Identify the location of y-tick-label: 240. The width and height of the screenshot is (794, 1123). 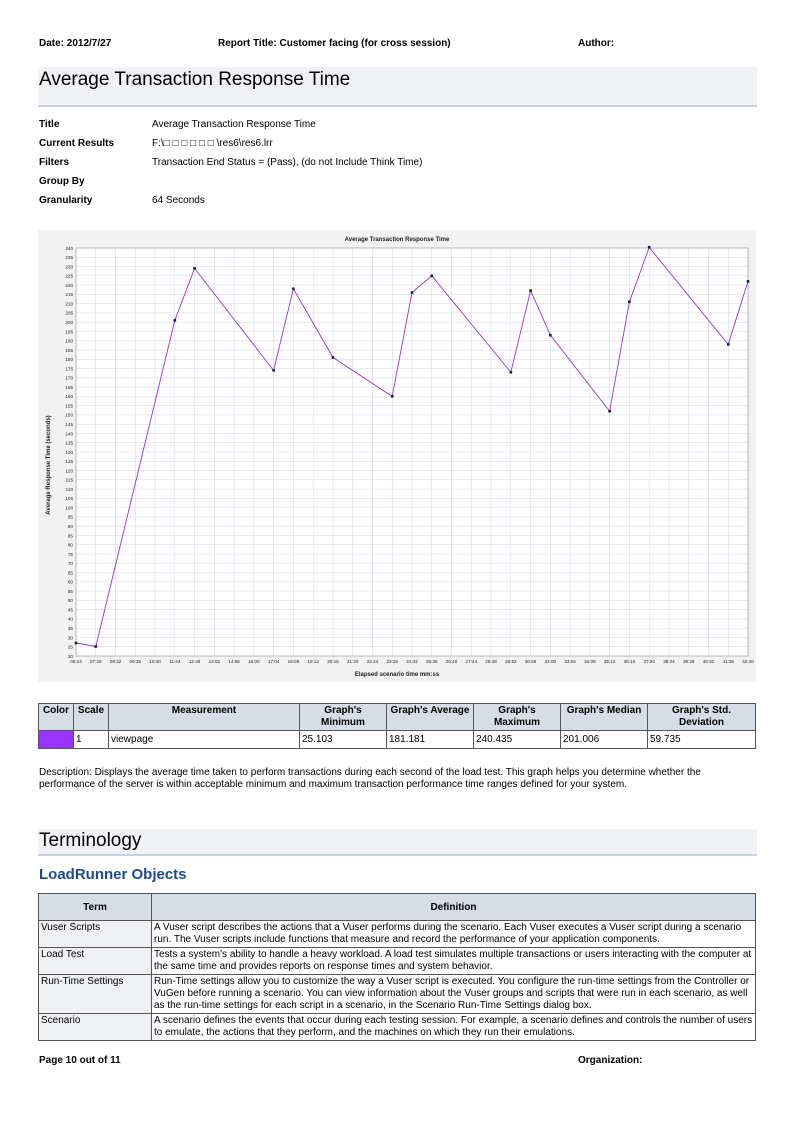
(69, 248).